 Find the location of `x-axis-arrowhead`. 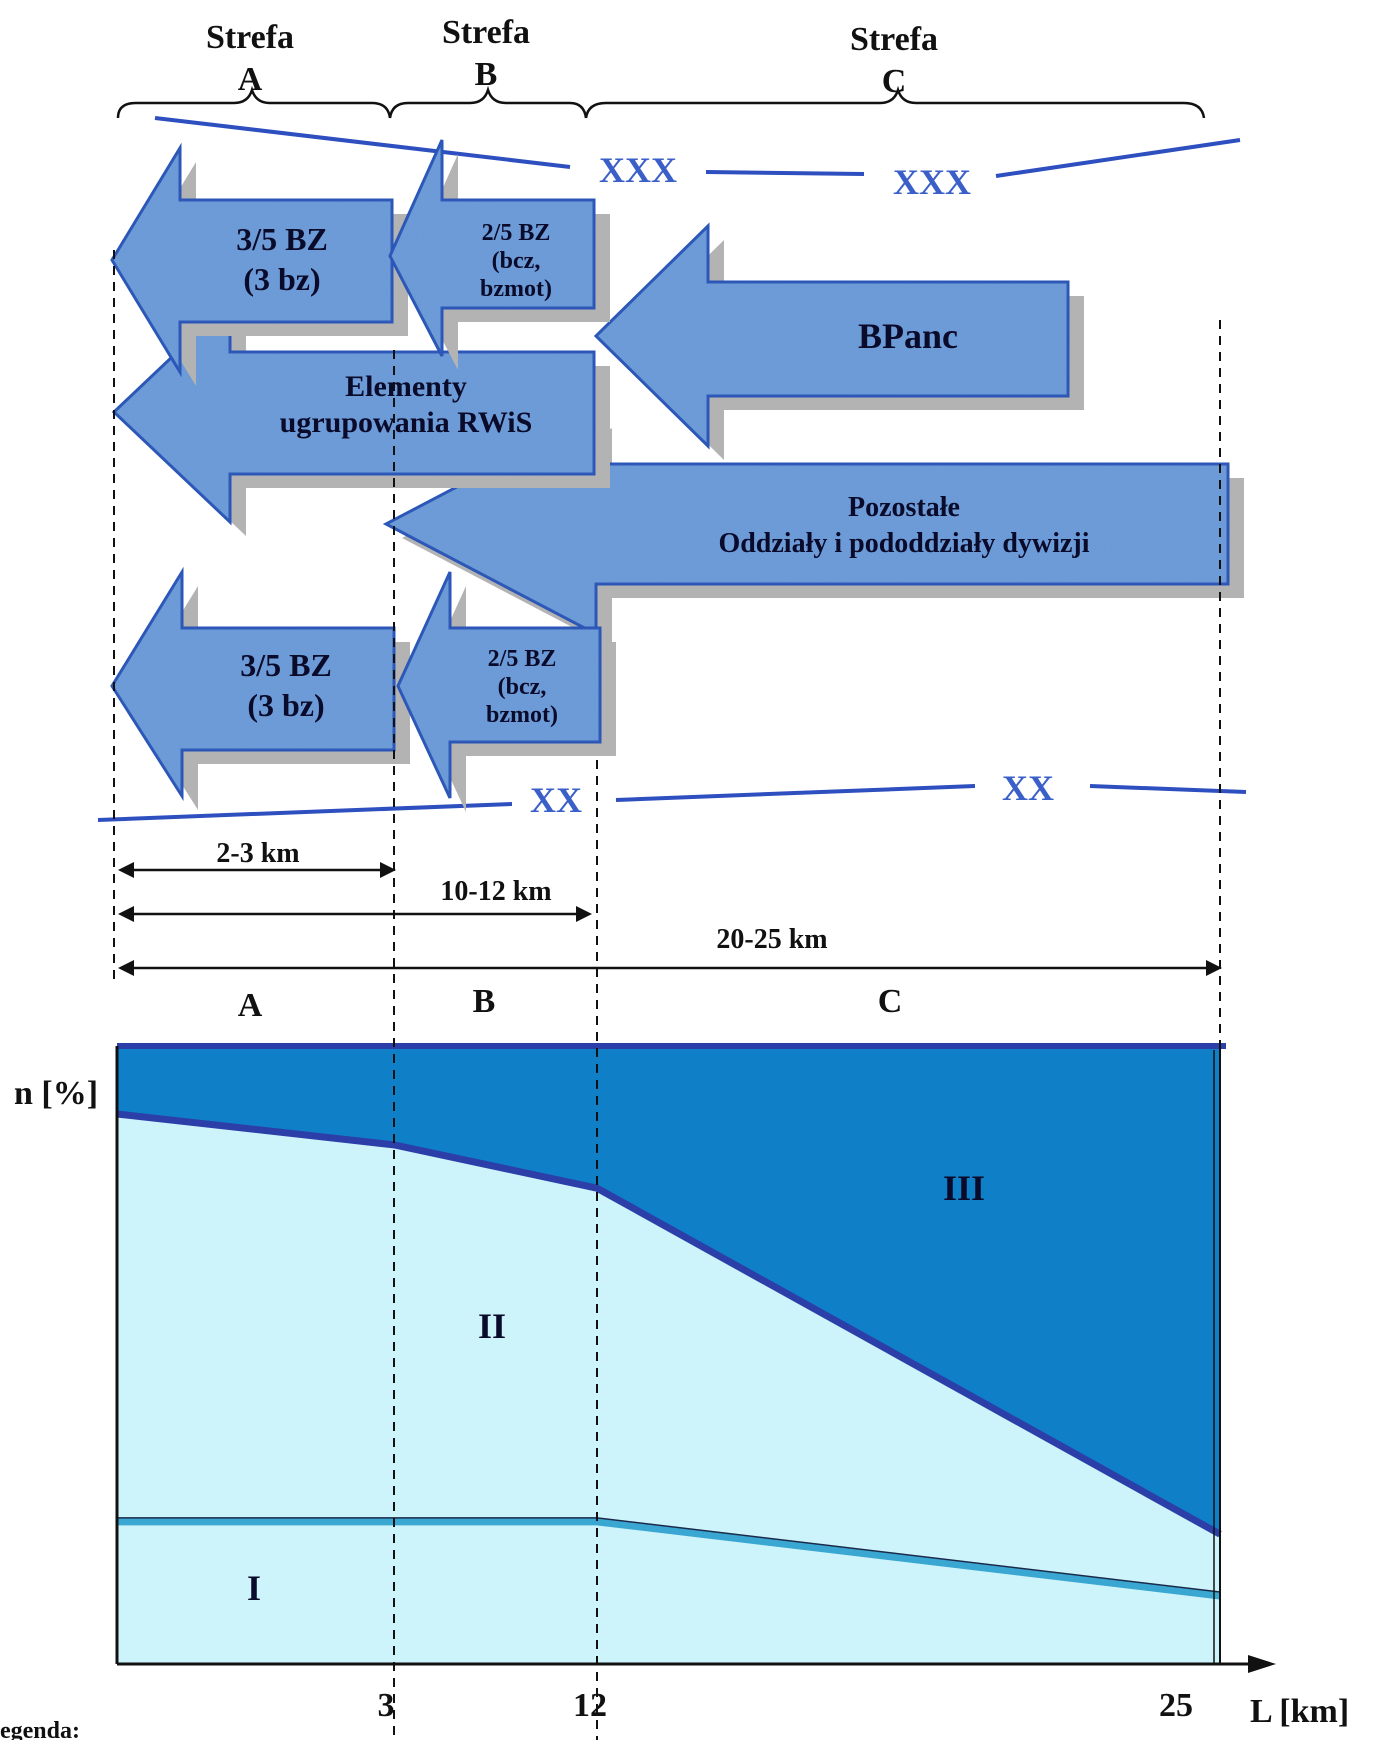

x-axis-arrowhead is located at coordinates (1262, 1664).